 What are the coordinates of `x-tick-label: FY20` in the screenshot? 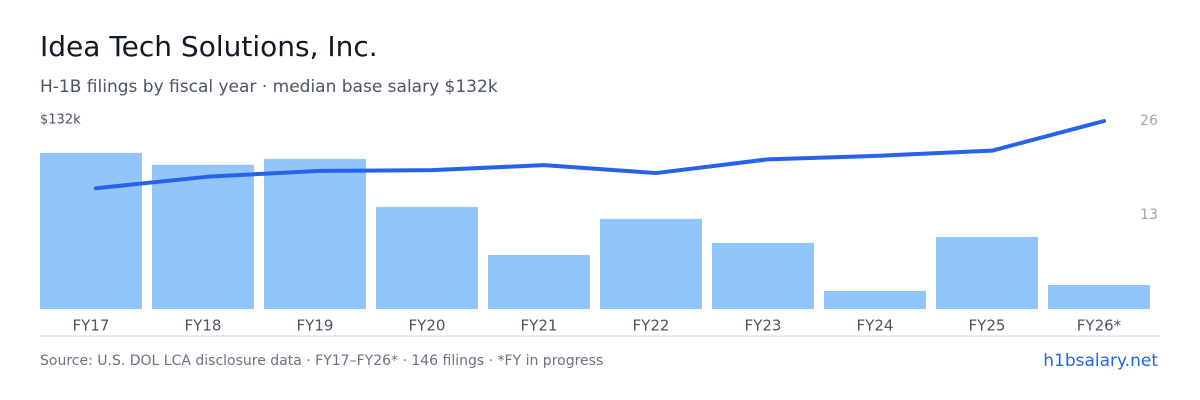 It's located at (427, 326).